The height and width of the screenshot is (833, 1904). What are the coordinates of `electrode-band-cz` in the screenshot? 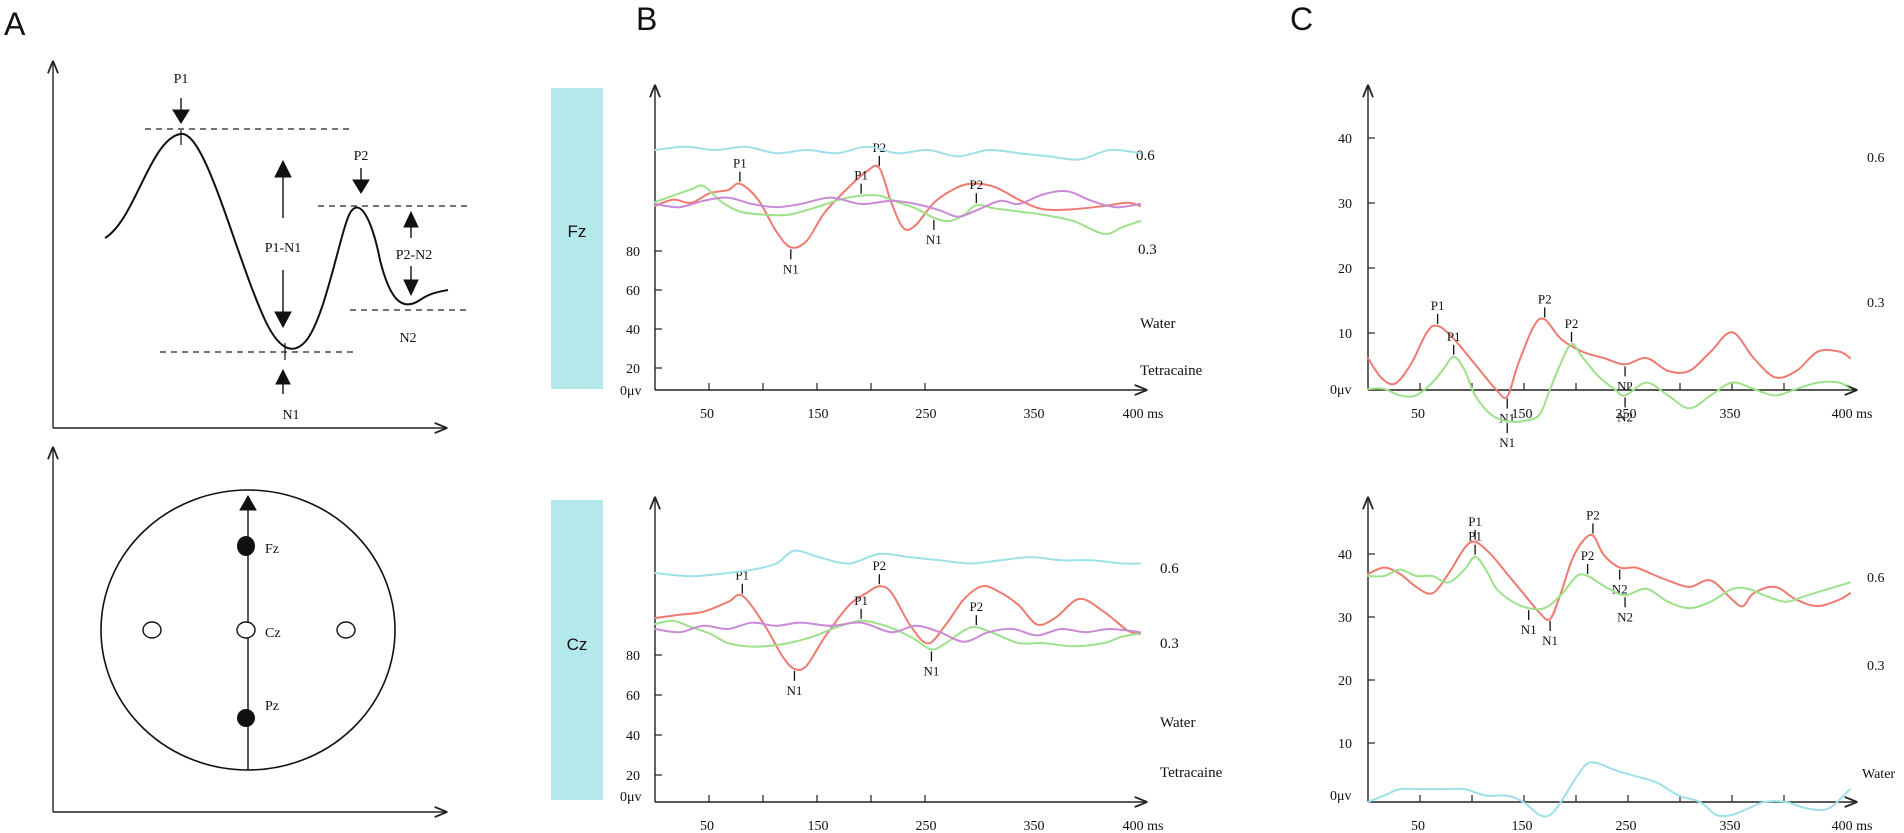 It's located at (577, 650).